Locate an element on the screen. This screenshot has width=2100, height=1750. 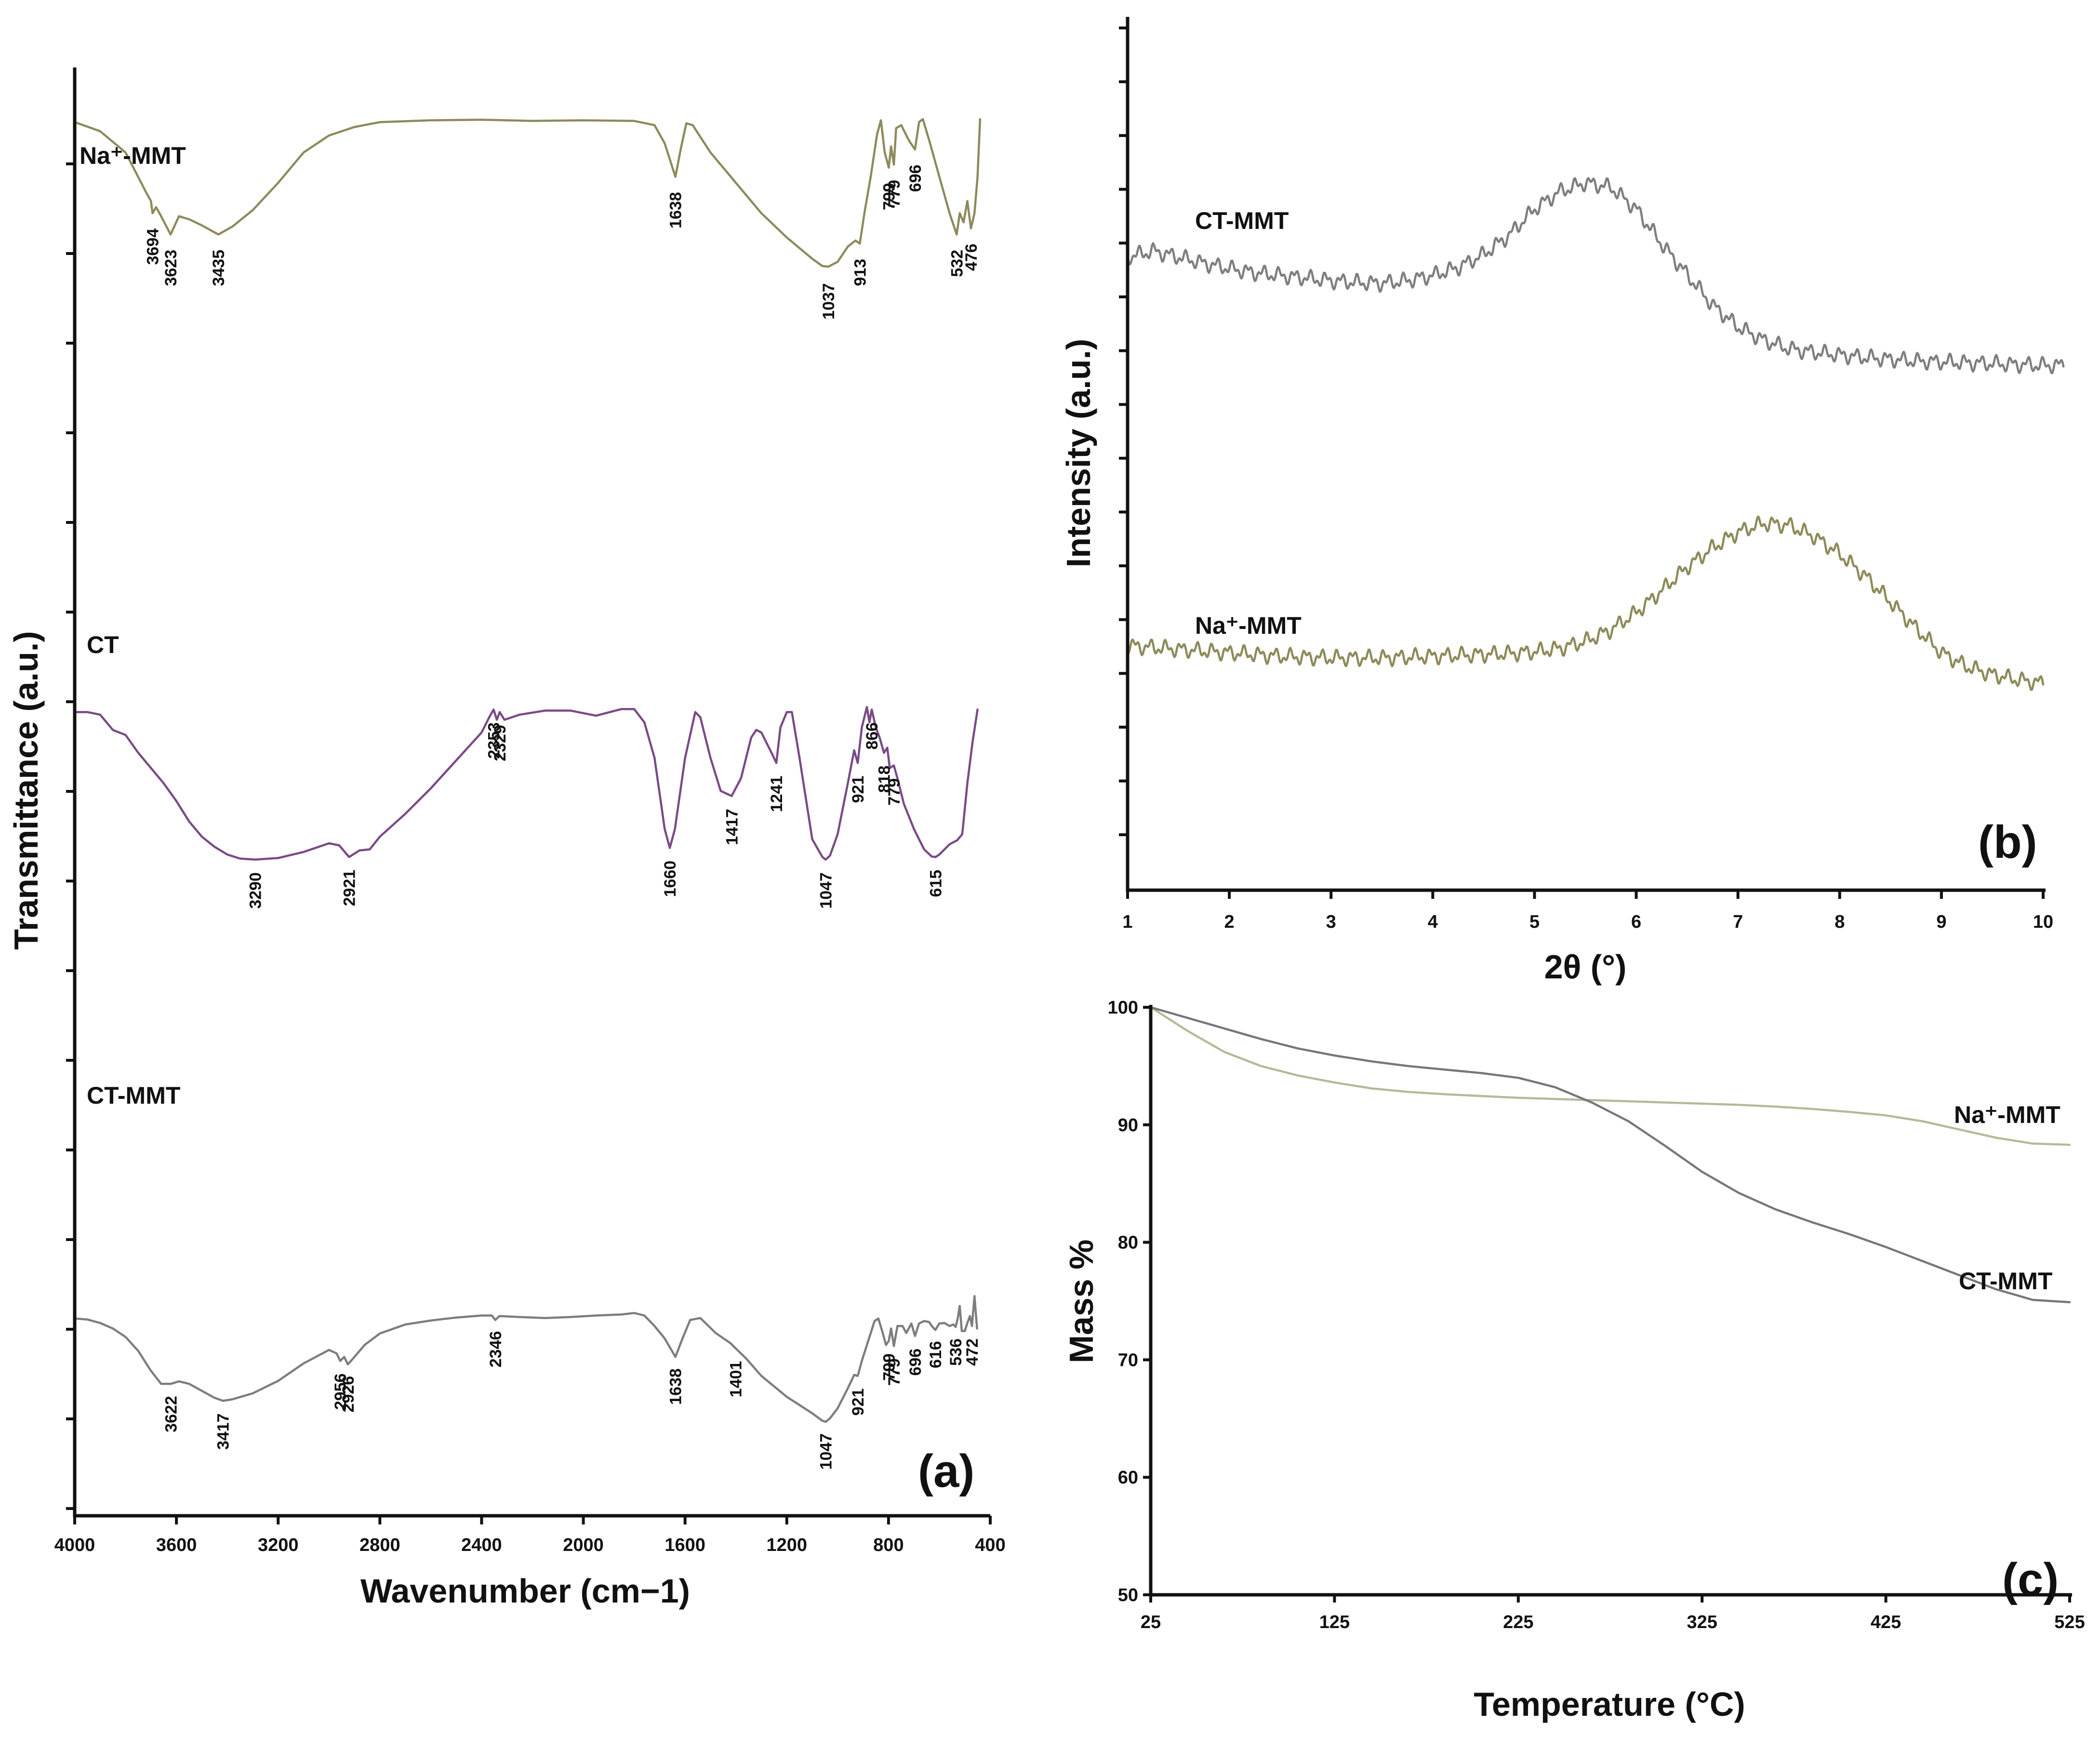
ftir-peak-label: 921 is located at coordinates (858, 789).